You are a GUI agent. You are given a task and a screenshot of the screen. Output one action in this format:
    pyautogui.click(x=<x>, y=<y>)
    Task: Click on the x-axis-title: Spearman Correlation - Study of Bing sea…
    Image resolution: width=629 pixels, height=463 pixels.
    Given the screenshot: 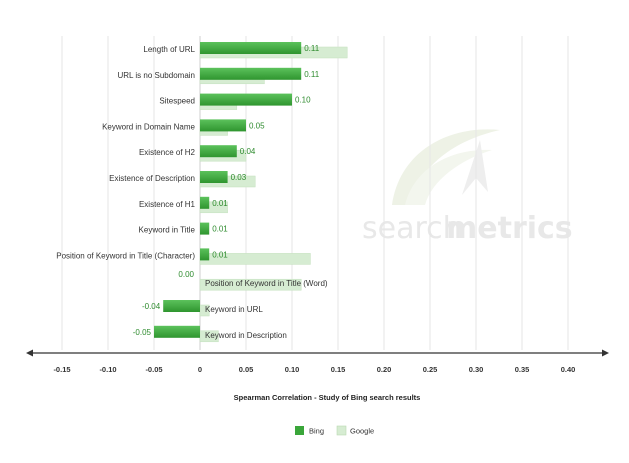 What is the action you would take?
    pyautogui.click(x=327, y=397)
    